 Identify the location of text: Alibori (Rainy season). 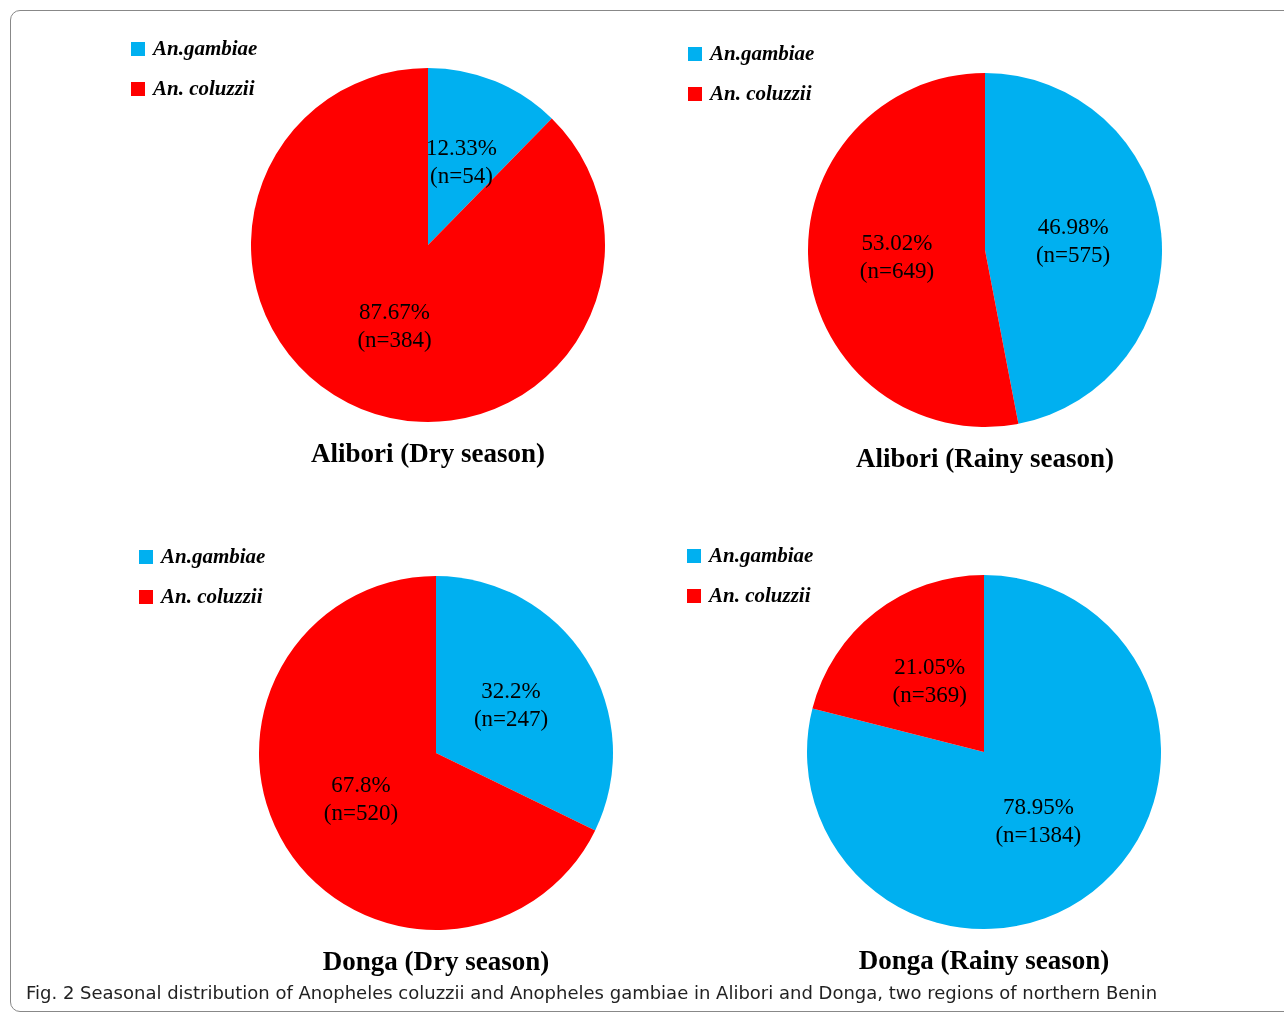
(985, 457).